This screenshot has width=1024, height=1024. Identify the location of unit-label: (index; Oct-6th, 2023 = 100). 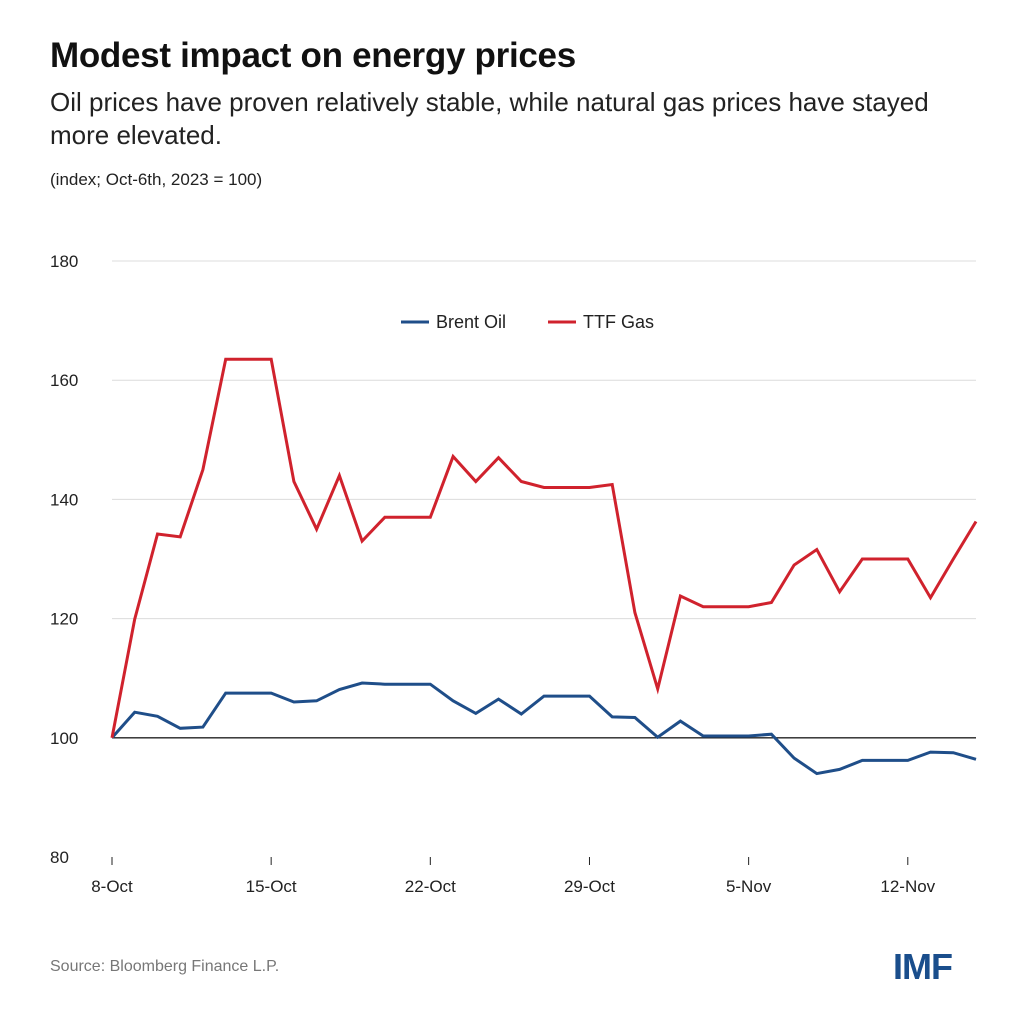
(156, 179).